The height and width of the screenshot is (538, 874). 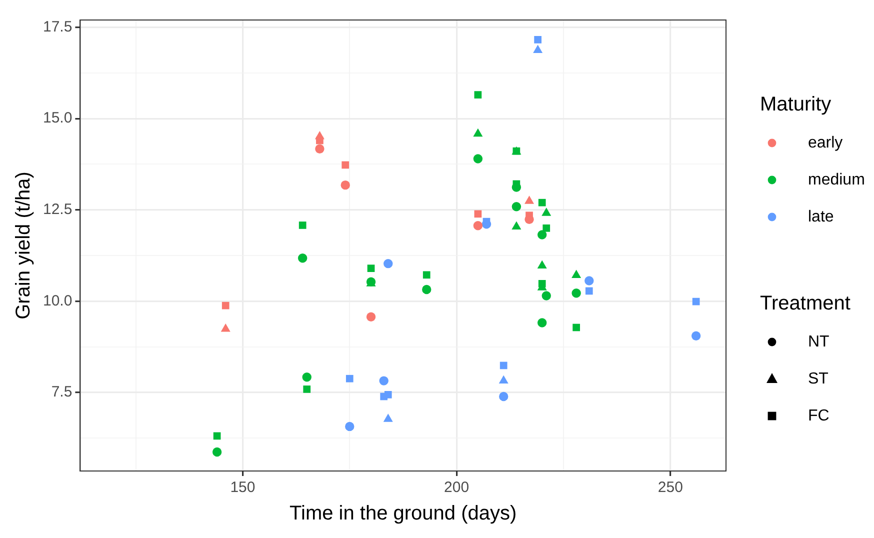 I want to click on x-tick-label: 200, so click(x=457, y=487).